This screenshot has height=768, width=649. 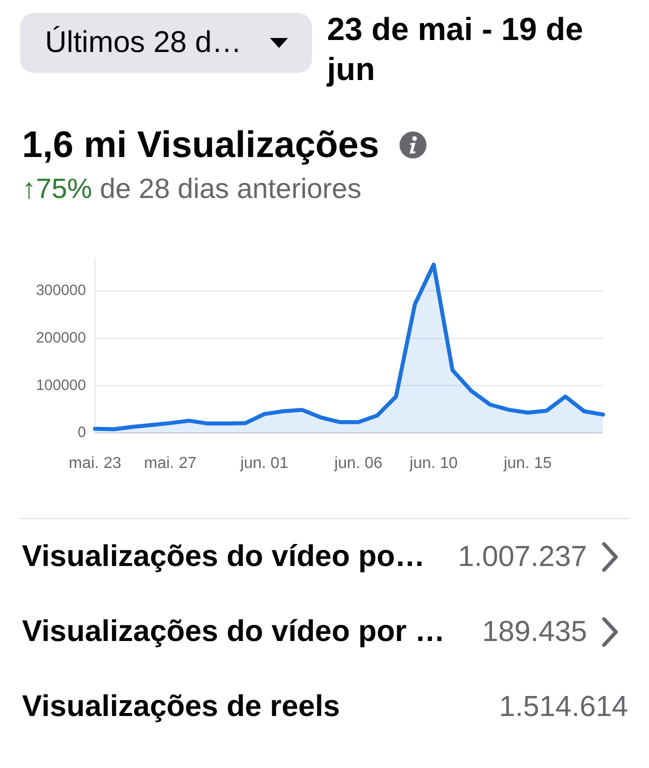 I want to click on y-tick-label: 0, so click(x=82, y=433).